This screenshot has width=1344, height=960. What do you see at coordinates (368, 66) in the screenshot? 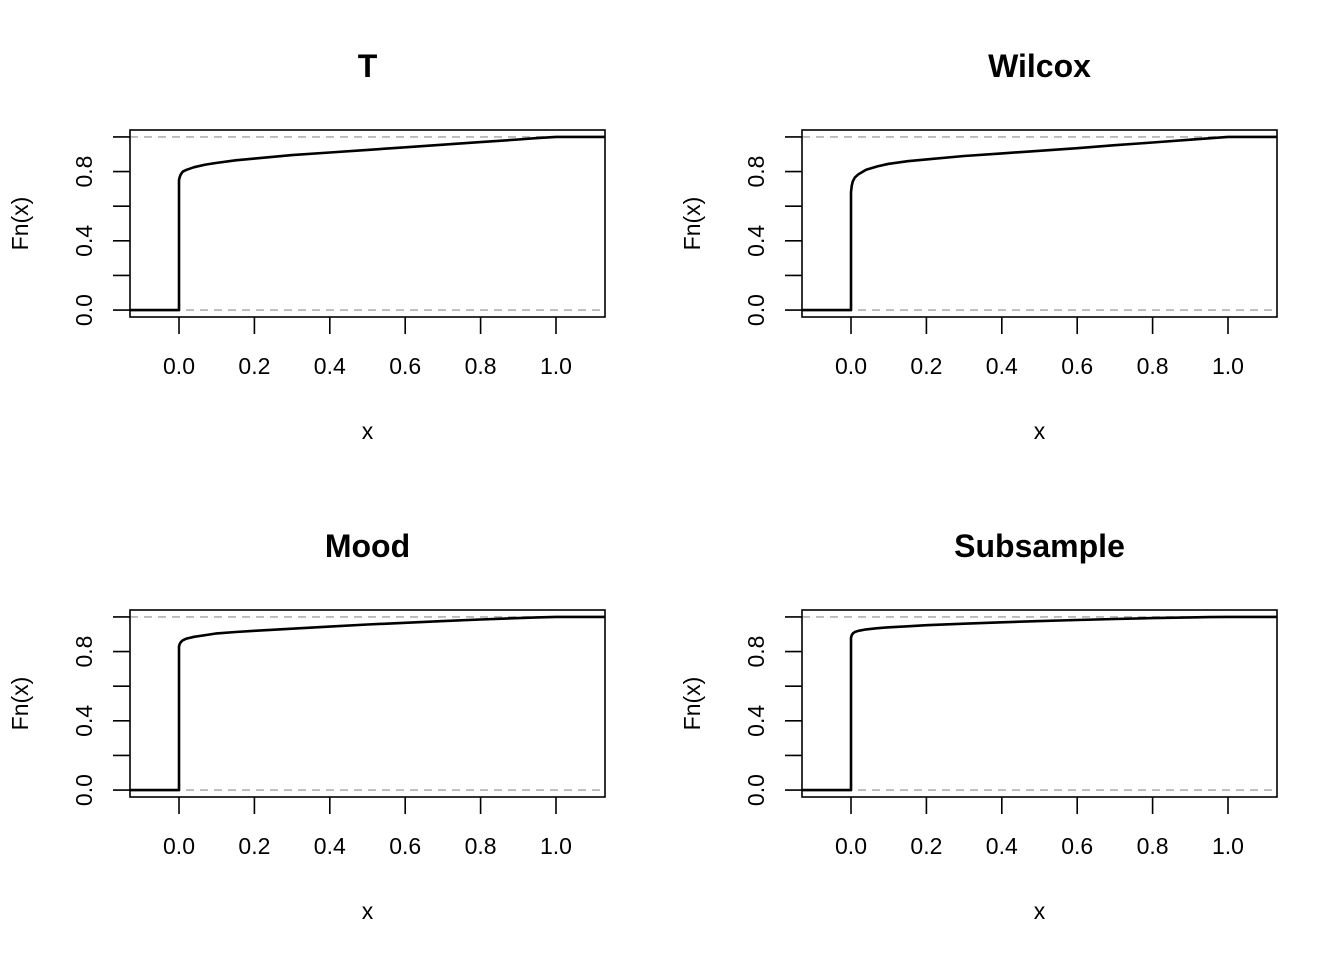
I see `chart-title: T` at bounding box center [368, 66].